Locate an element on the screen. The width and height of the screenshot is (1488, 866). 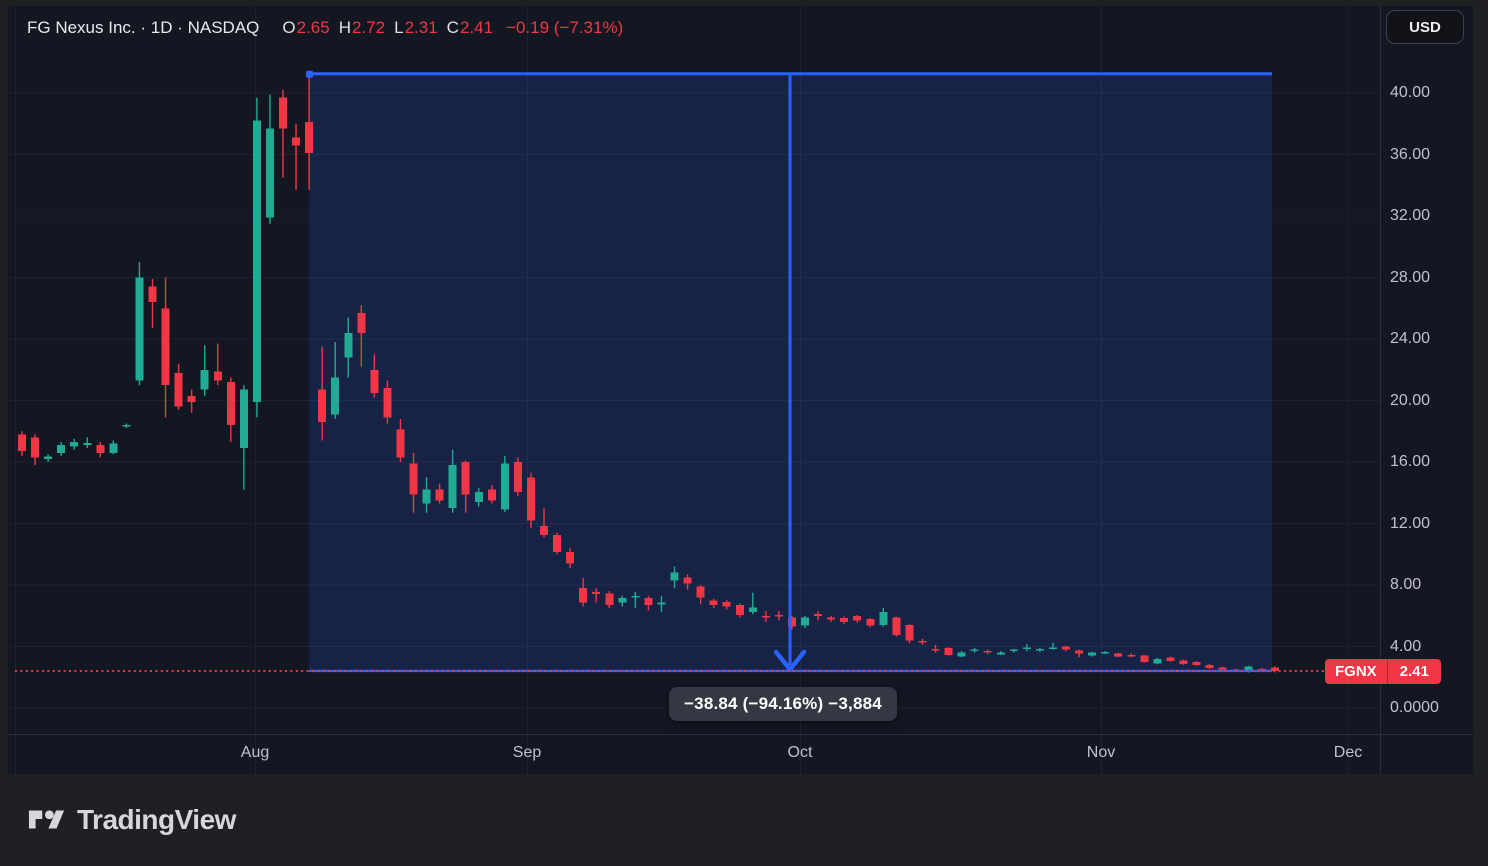
time-tick-label: Oct is located at coordinates (800, 752).